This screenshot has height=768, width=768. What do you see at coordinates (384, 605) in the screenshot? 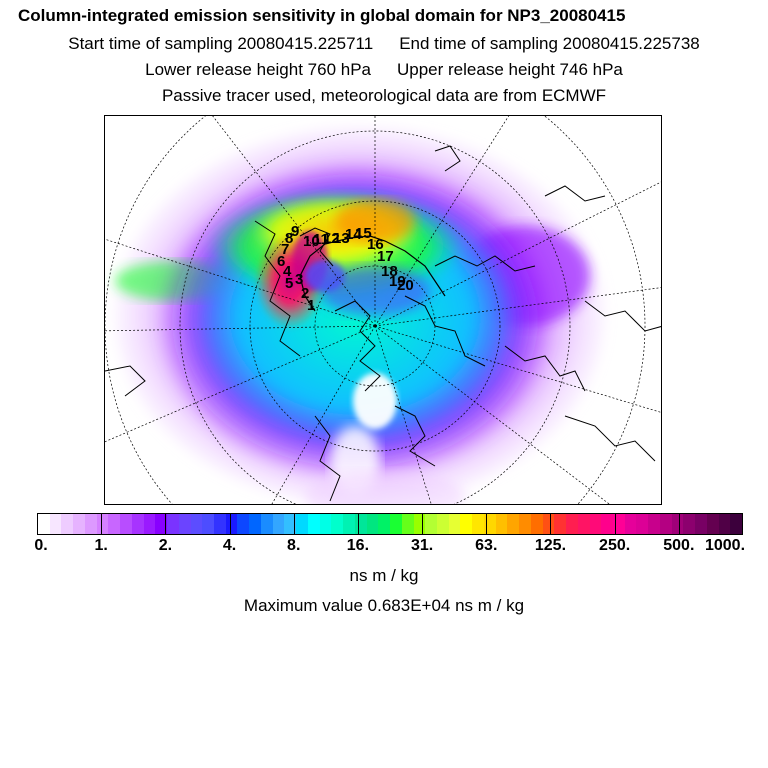
I see `max-value-label: Maximum value 0.683E+04 ns m / kg` at bounding box center [384, 605].